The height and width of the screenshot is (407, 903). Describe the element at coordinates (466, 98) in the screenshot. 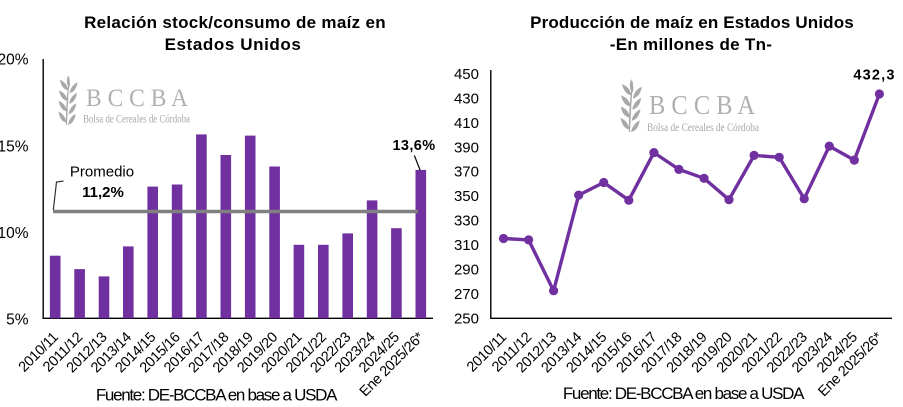

I see `svg-text: 430` at that location.